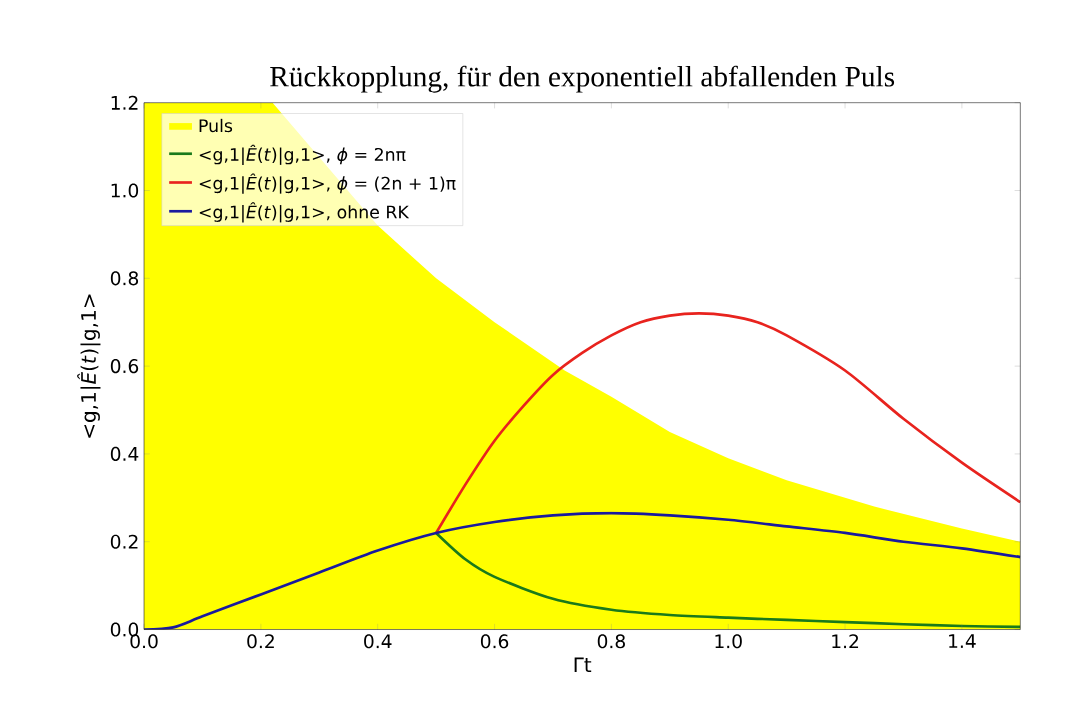 This screenshot has width=1083, height=723. I want to click on y-tick-label: 0.6, so click(124, 366).